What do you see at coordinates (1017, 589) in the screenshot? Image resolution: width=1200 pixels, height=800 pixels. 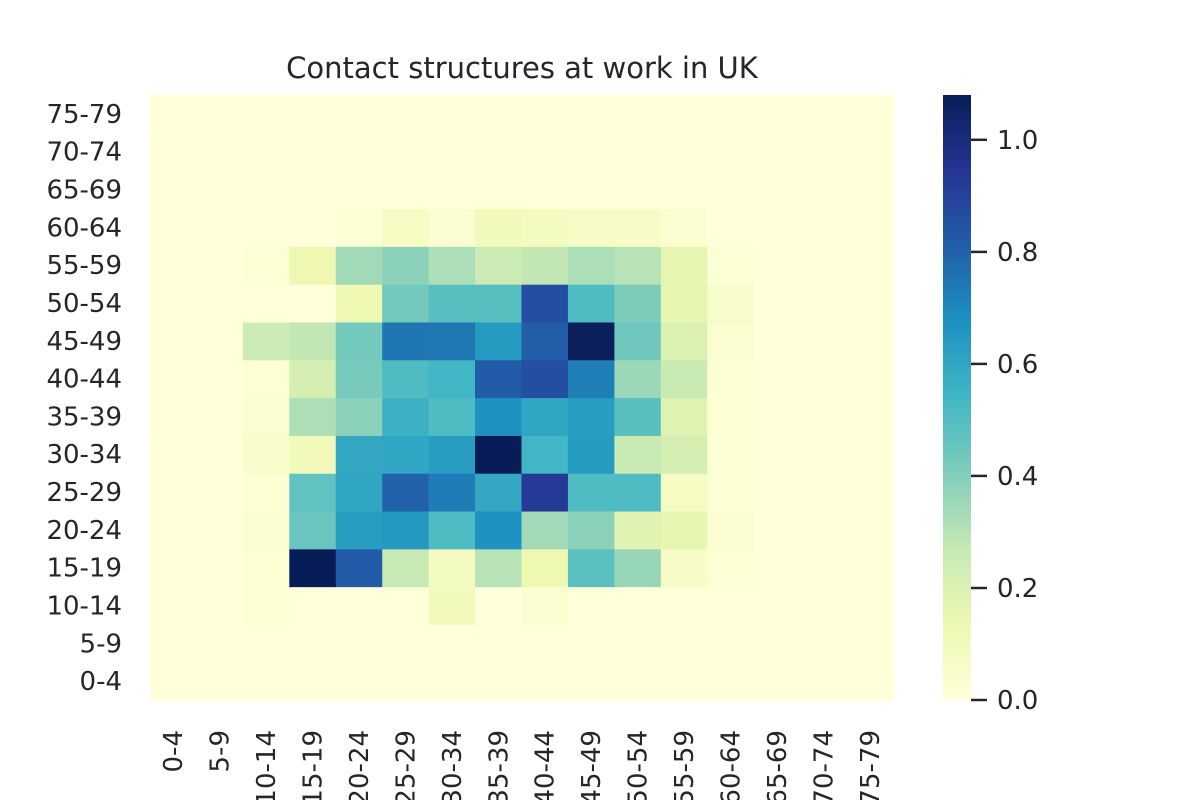 I see `colorbar-tick-label: 0.2` at bounding box center [1017, 589].